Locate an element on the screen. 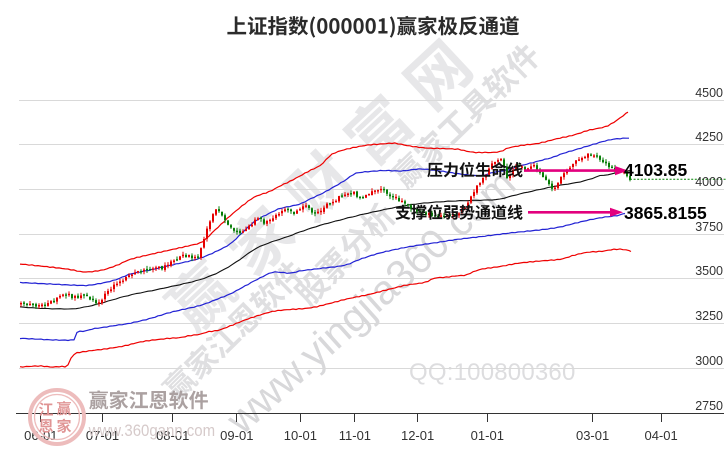 This screenshot has height=450, width=726. svg-text: 03-01 is located at coordinates (592, 435).